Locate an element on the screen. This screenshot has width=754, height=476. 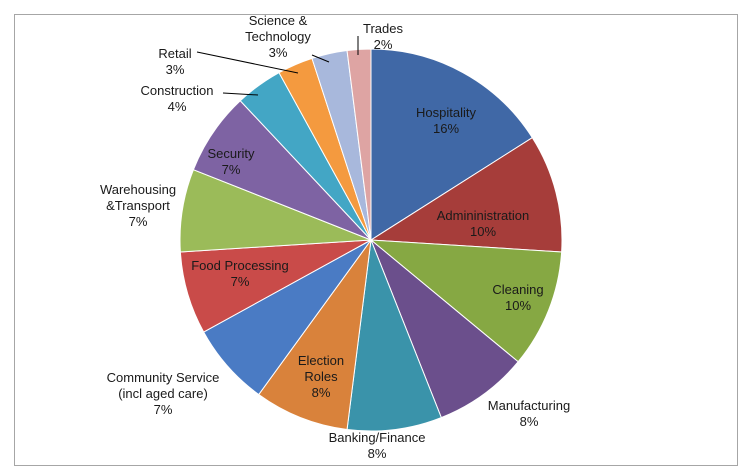
slice-label: Manufacturing 8% is located at coordinates (529, 413).